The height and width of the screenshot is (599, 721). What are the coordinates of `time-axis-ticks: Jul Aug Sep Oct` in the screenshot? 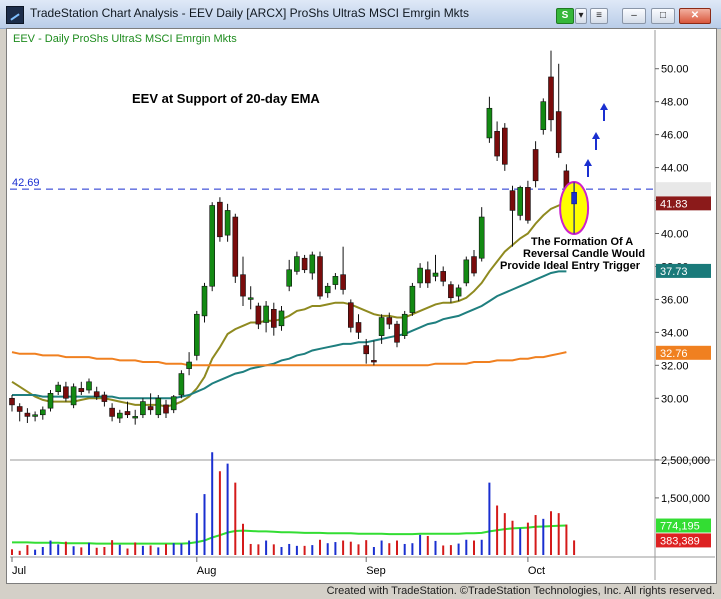 It's located at (278, 567).